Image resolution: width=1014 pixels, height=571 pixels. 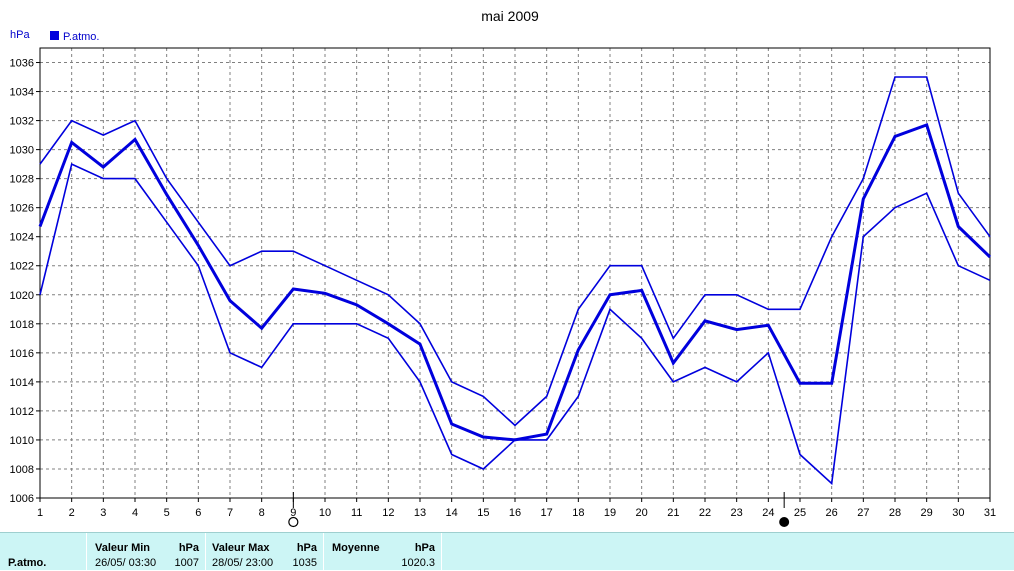 What do you see at coordinates (325, 513) in the screenshot?
I see `x-tick-label: 10` at bounding box center [325, 513].